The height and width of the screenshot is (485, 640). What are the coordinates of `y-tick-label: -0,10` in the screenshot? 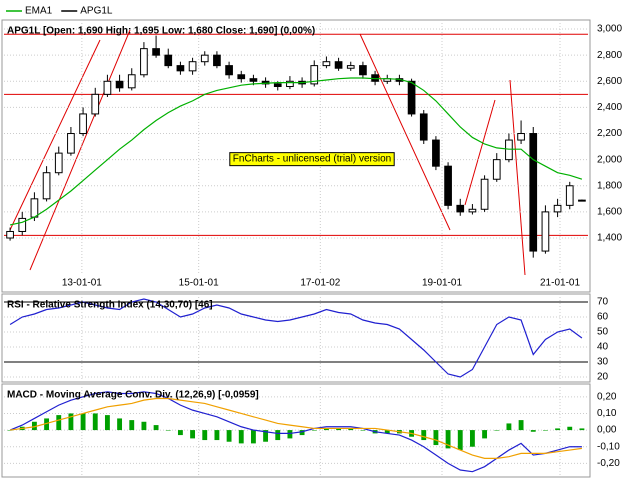 It's located at (608, 446).